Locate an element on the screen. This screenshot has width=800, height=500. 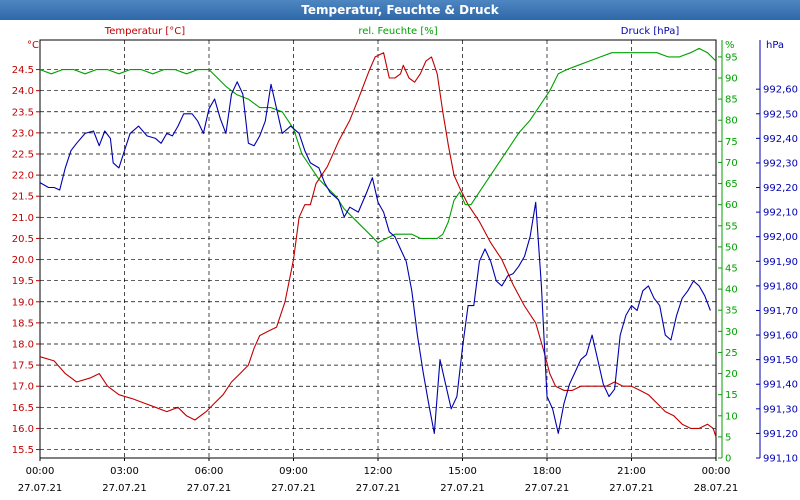
x-tick-time: 12:00 is located at coordinates (378, 471).